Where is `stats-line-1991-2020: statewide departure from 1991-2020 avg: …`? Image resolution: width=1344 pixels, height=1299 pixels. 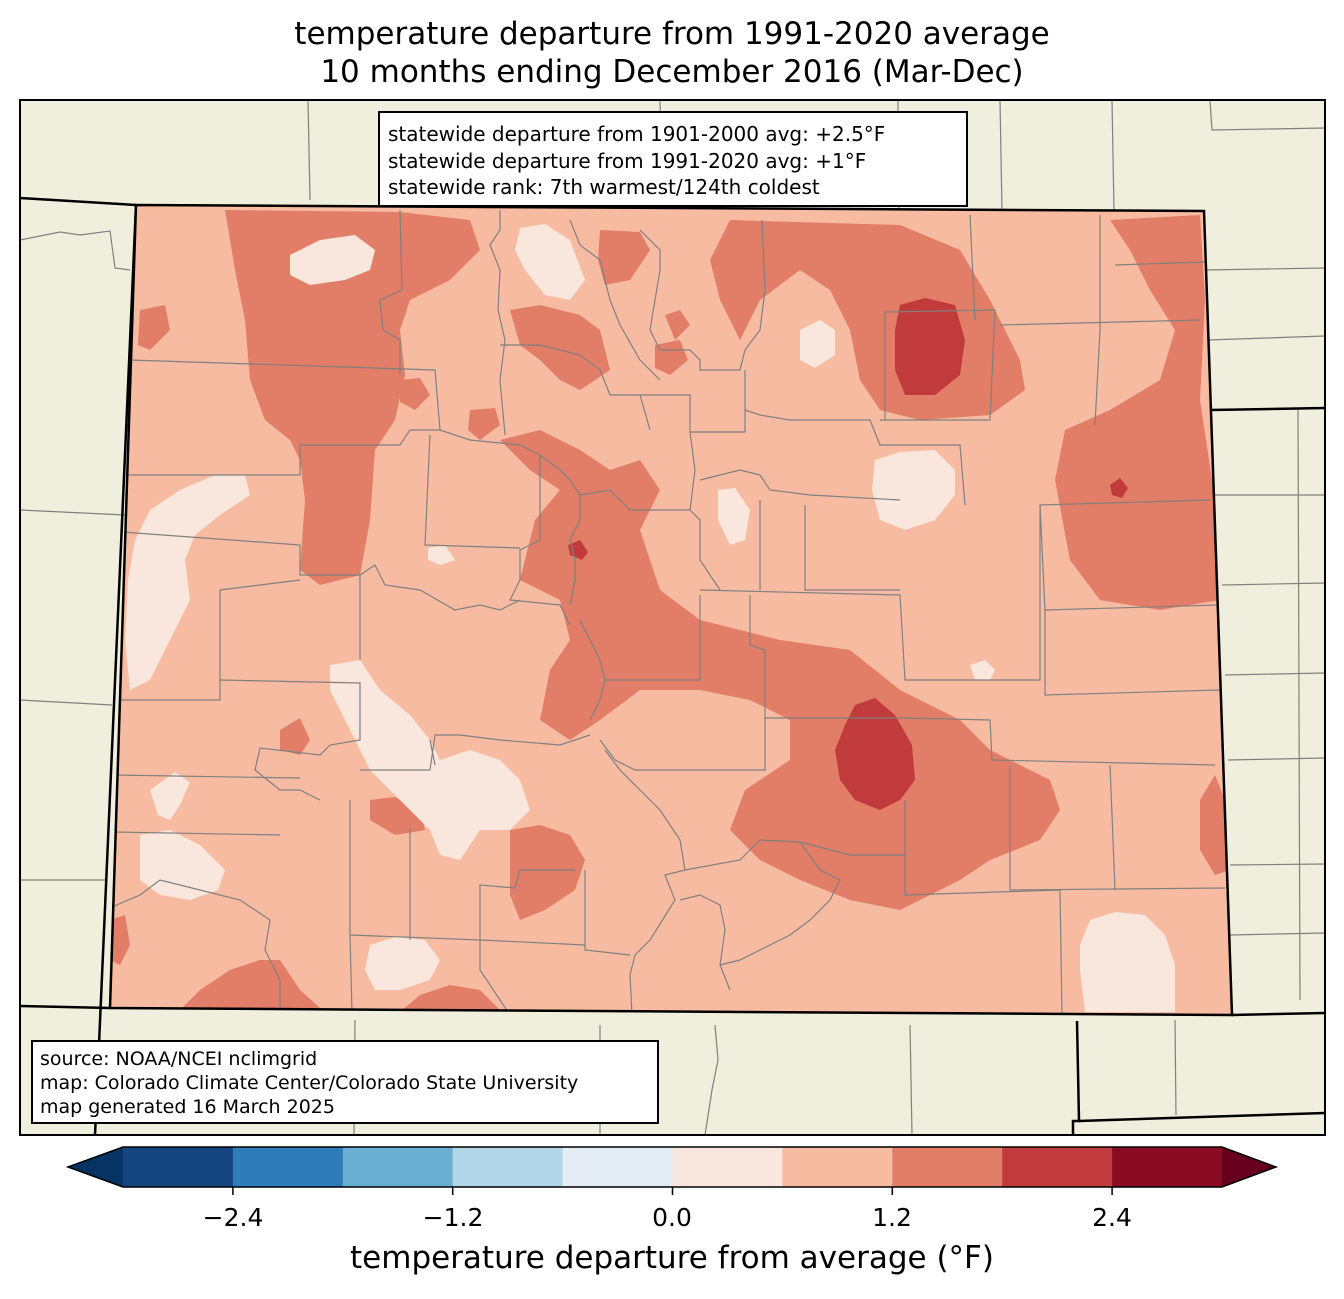 stats-line-1991-2020: statewide departure from 1991-2020 avg: … is located at coordinates (627, 160).